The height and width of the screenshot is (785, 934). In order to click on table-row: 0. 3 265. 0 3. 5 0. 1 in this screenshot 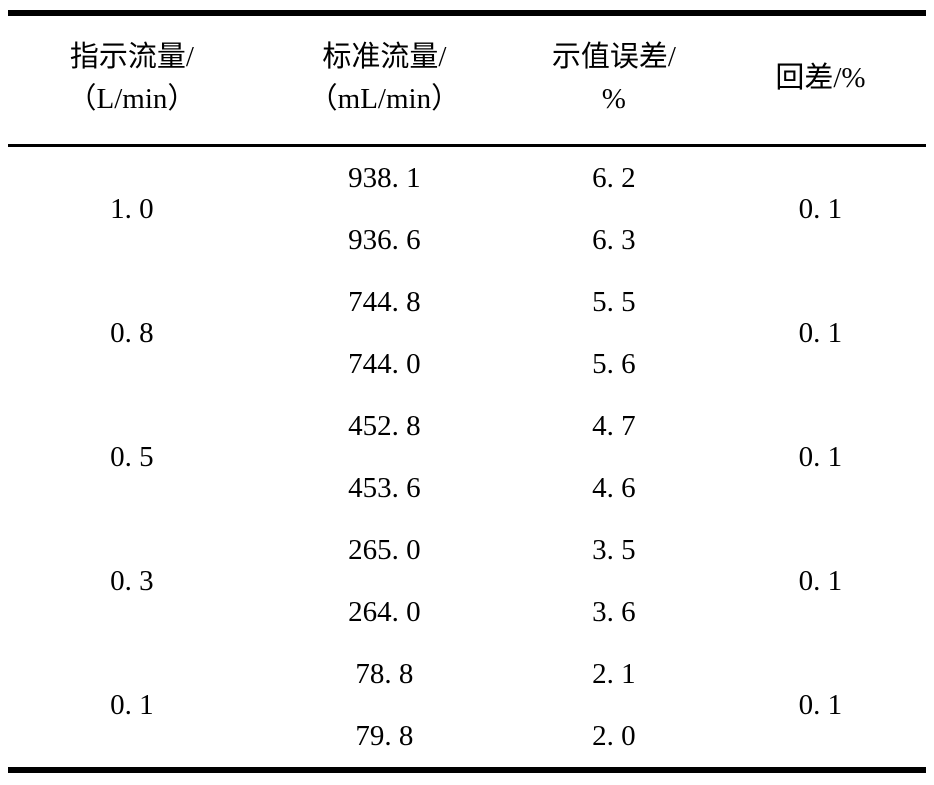, I will do `click(467, 558)`.